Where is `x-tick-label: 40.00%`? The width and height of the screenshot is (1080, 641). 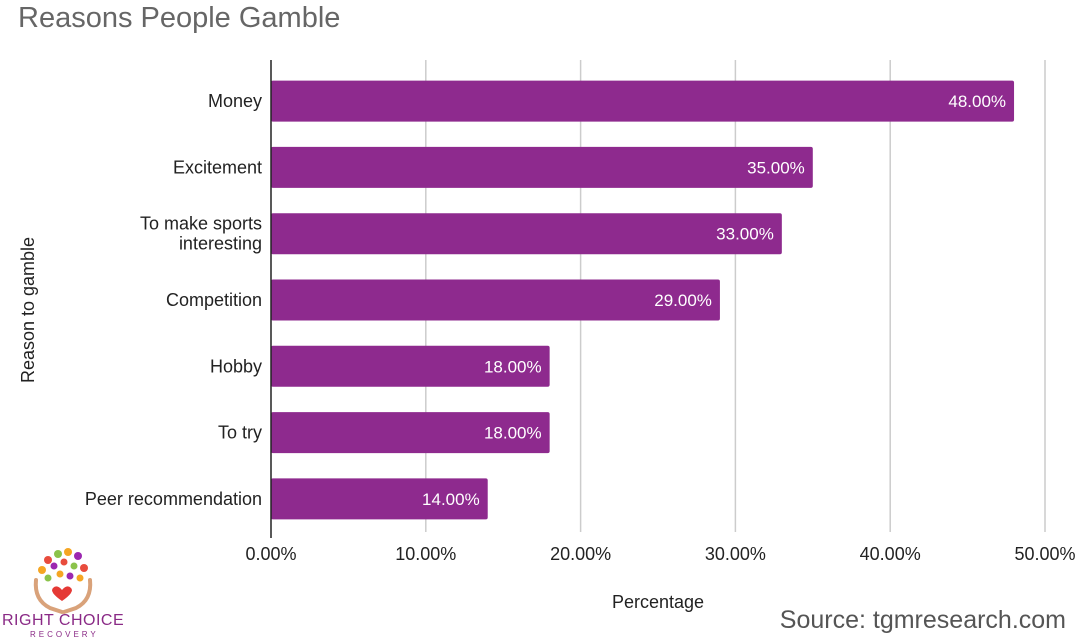 x-tick-label: 40.00% is located at coordinates (890, 554).